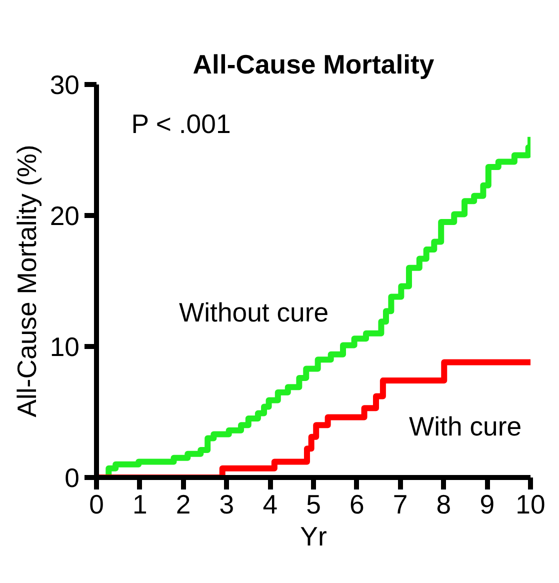  I want to click on chart-title: All-Cause Mortality, so click(313, 65).